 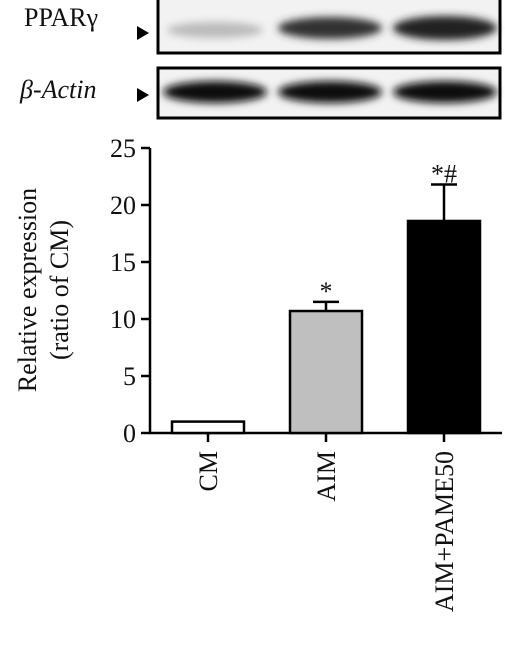 What do you see at coordinates (444, 531) in the screenshot?
I see `x-tick-label: AIM+PAME50` at bounding box center [444, 531].